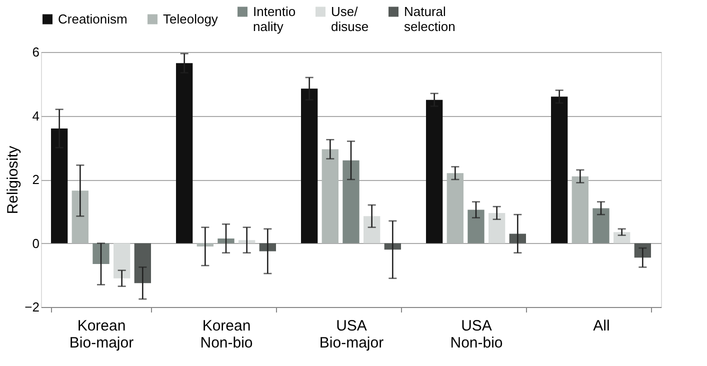 Image resolution: width=707 pixels, height=366 pixels. What do you see at coordinates (351, 335) in the screenshot?
I see `x-tick-label: USA Bio-major` at bounding box center [351, 335].